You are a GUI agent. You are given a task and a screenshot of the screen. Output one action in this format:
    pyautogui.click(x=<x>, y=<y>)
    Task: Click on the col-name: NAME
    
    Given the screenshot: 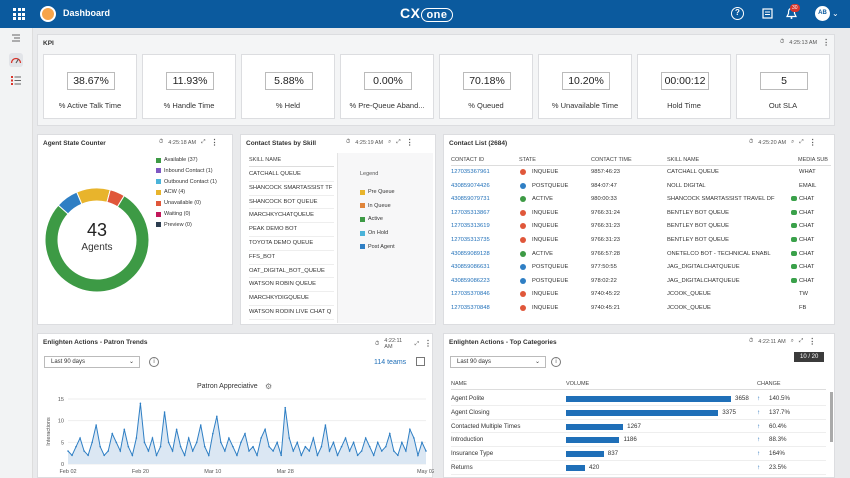 What is the action you would take?
    pyautogui.click(x=459, y=384)
    